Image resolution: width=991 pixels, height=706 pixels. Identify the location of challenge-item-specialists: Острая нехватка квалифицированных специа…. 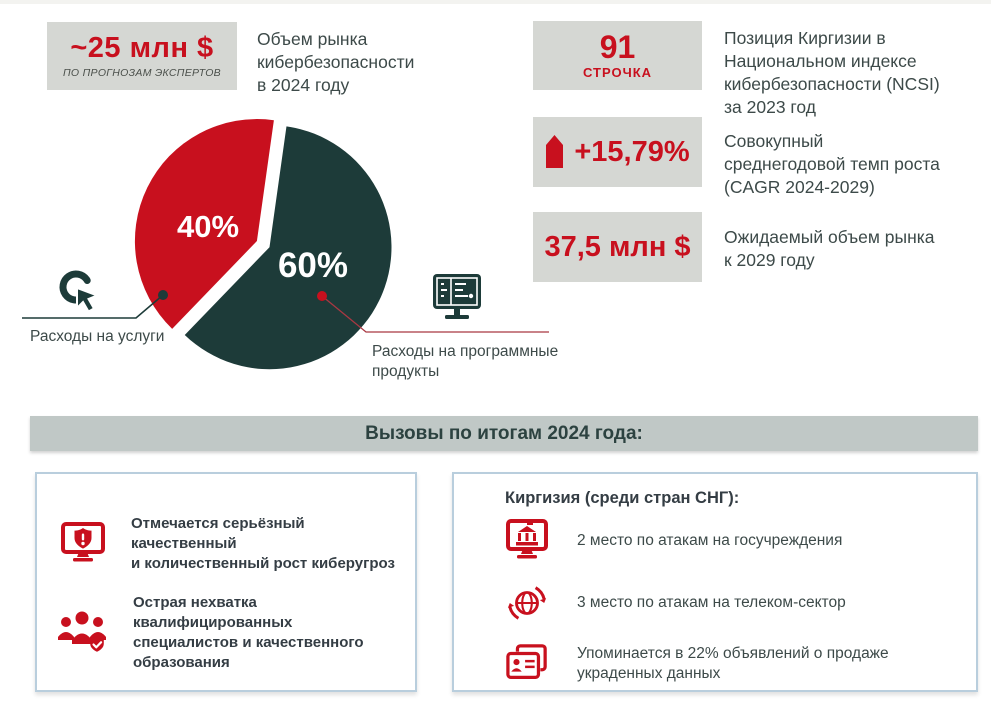
(238, 632).